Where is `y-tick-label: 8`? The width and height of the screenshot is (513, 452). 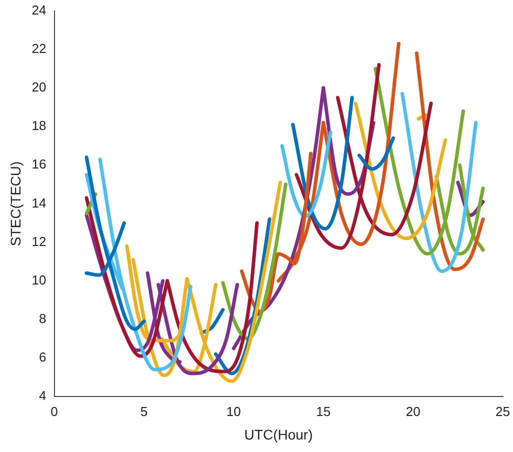 y-tick-label: 8 is located at coordinates (42, 318).